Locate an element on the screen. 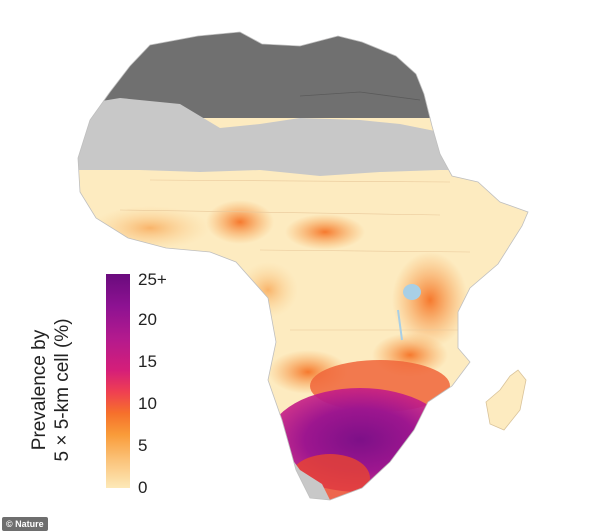  legend-colorbar is located at coordinates (118, 381).